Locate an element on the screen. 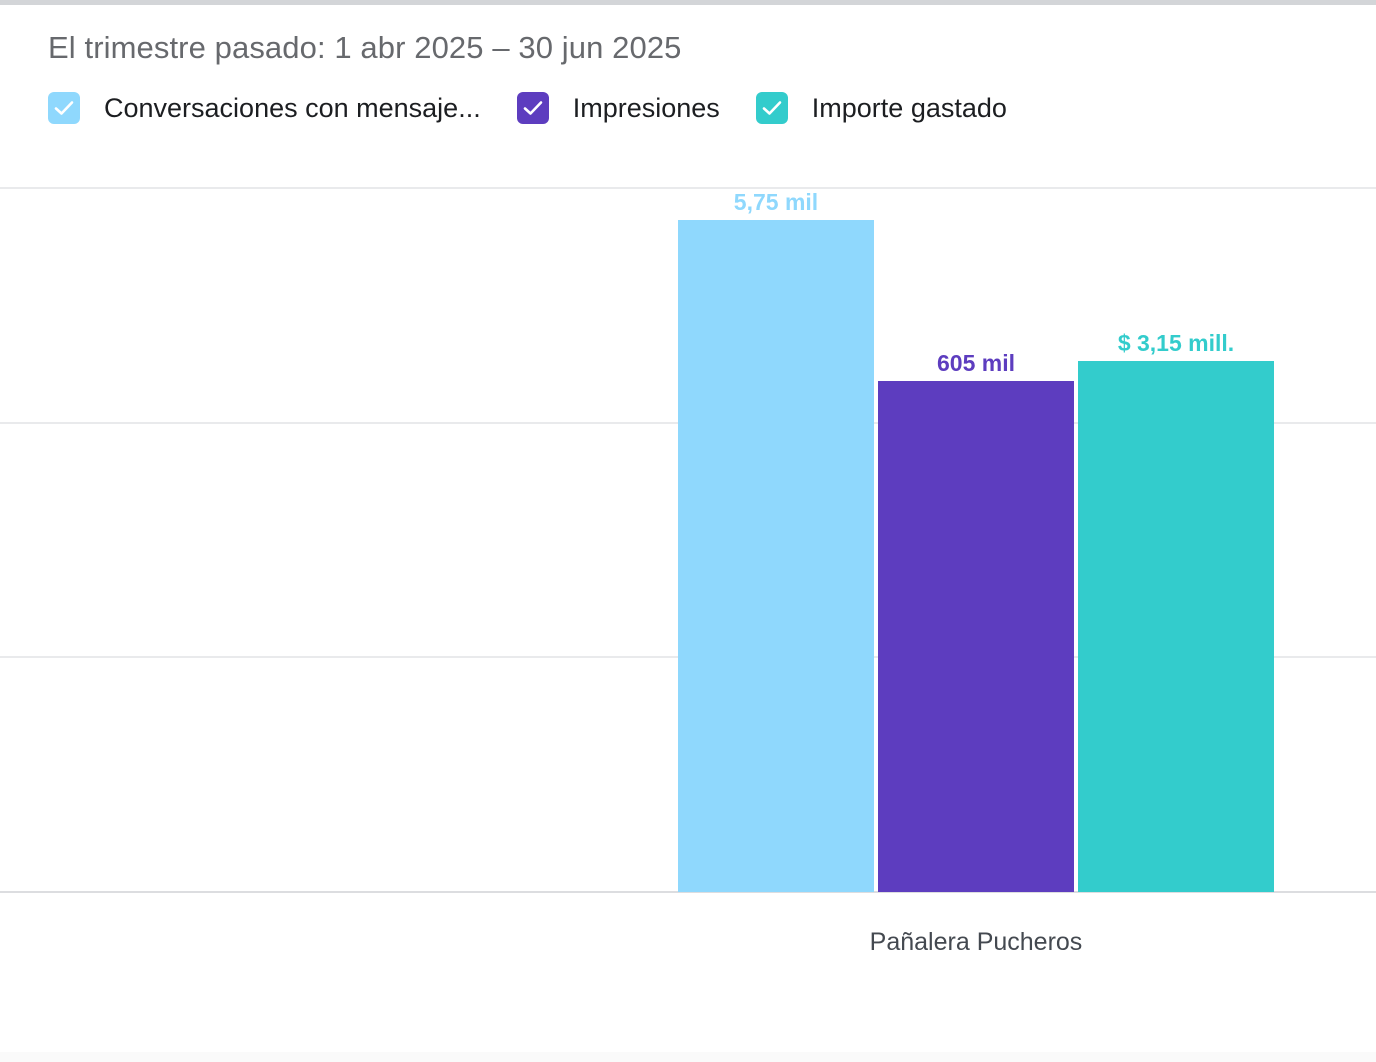 The height and width of the screenshot is (1062, 1376). bar-data-label-1: 5,75 mil is located at coordinates (776, 202).